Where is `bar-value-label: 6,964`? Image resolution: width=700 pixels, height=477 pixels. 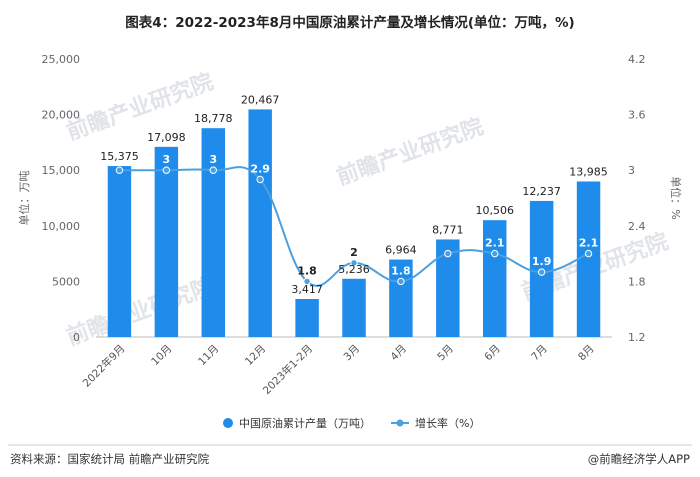 bar-value-label: 6,964 is located at coordinates (401, 250).